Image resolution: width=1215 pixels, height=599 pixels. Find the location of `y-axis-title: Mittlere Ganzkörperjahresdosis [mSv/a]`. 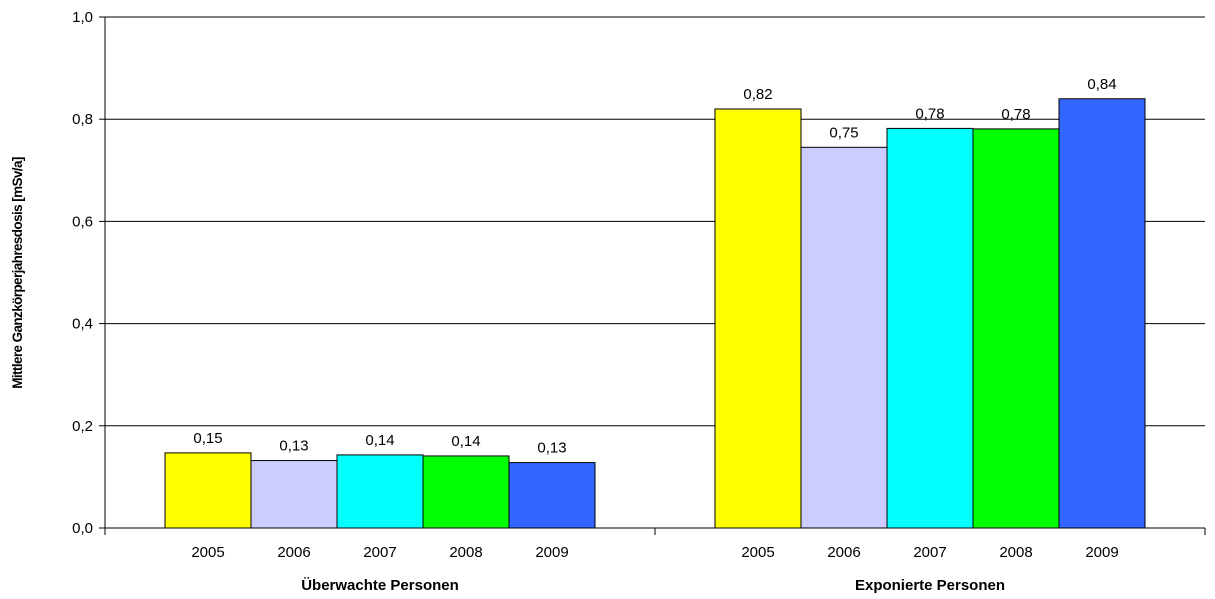

y-axis-title: Mittlere Ganzkörperjahresdosis [mSv/a] is located at coordinates (17, 273).